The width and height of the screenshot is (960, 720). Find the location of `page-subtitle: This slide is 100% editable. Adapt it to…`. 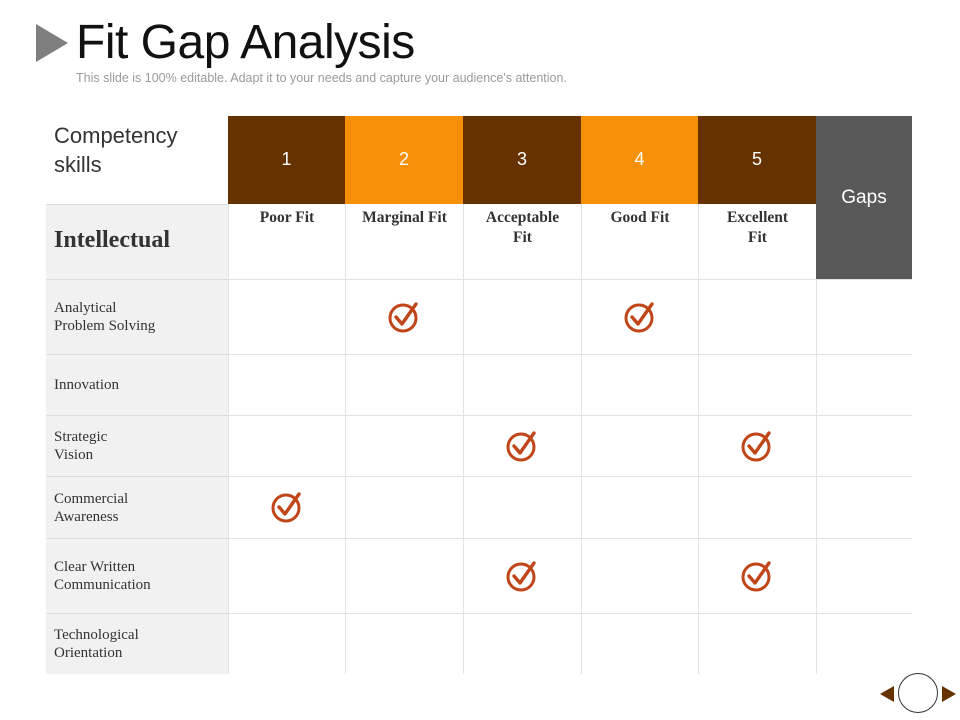

page-subtitle: This slide is 100% editable. Adapt it to… is located at coordinates (321, 78).